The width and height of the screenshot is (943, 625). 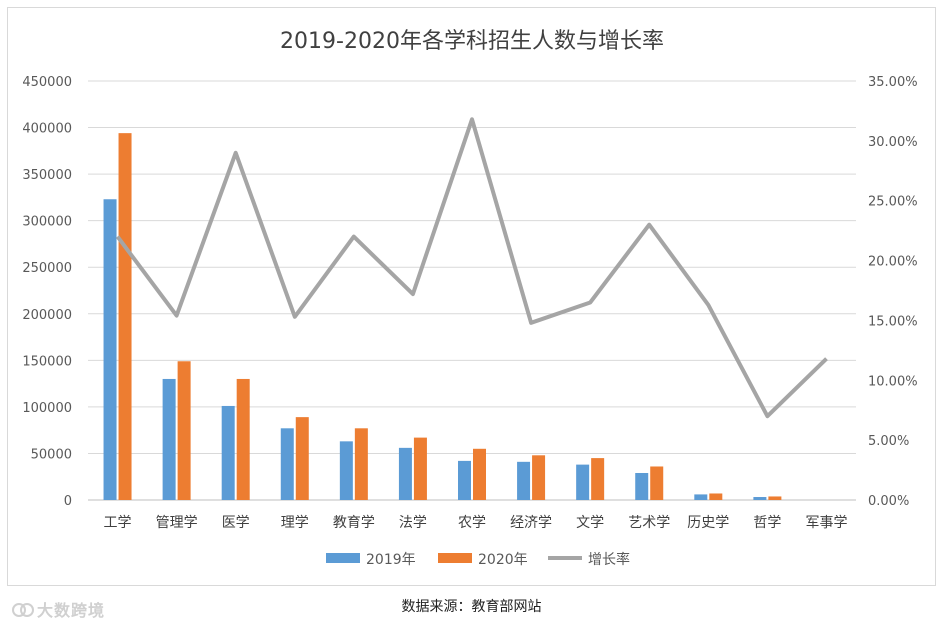 I want to click on watermark-icon, so click(x=23, y=610).